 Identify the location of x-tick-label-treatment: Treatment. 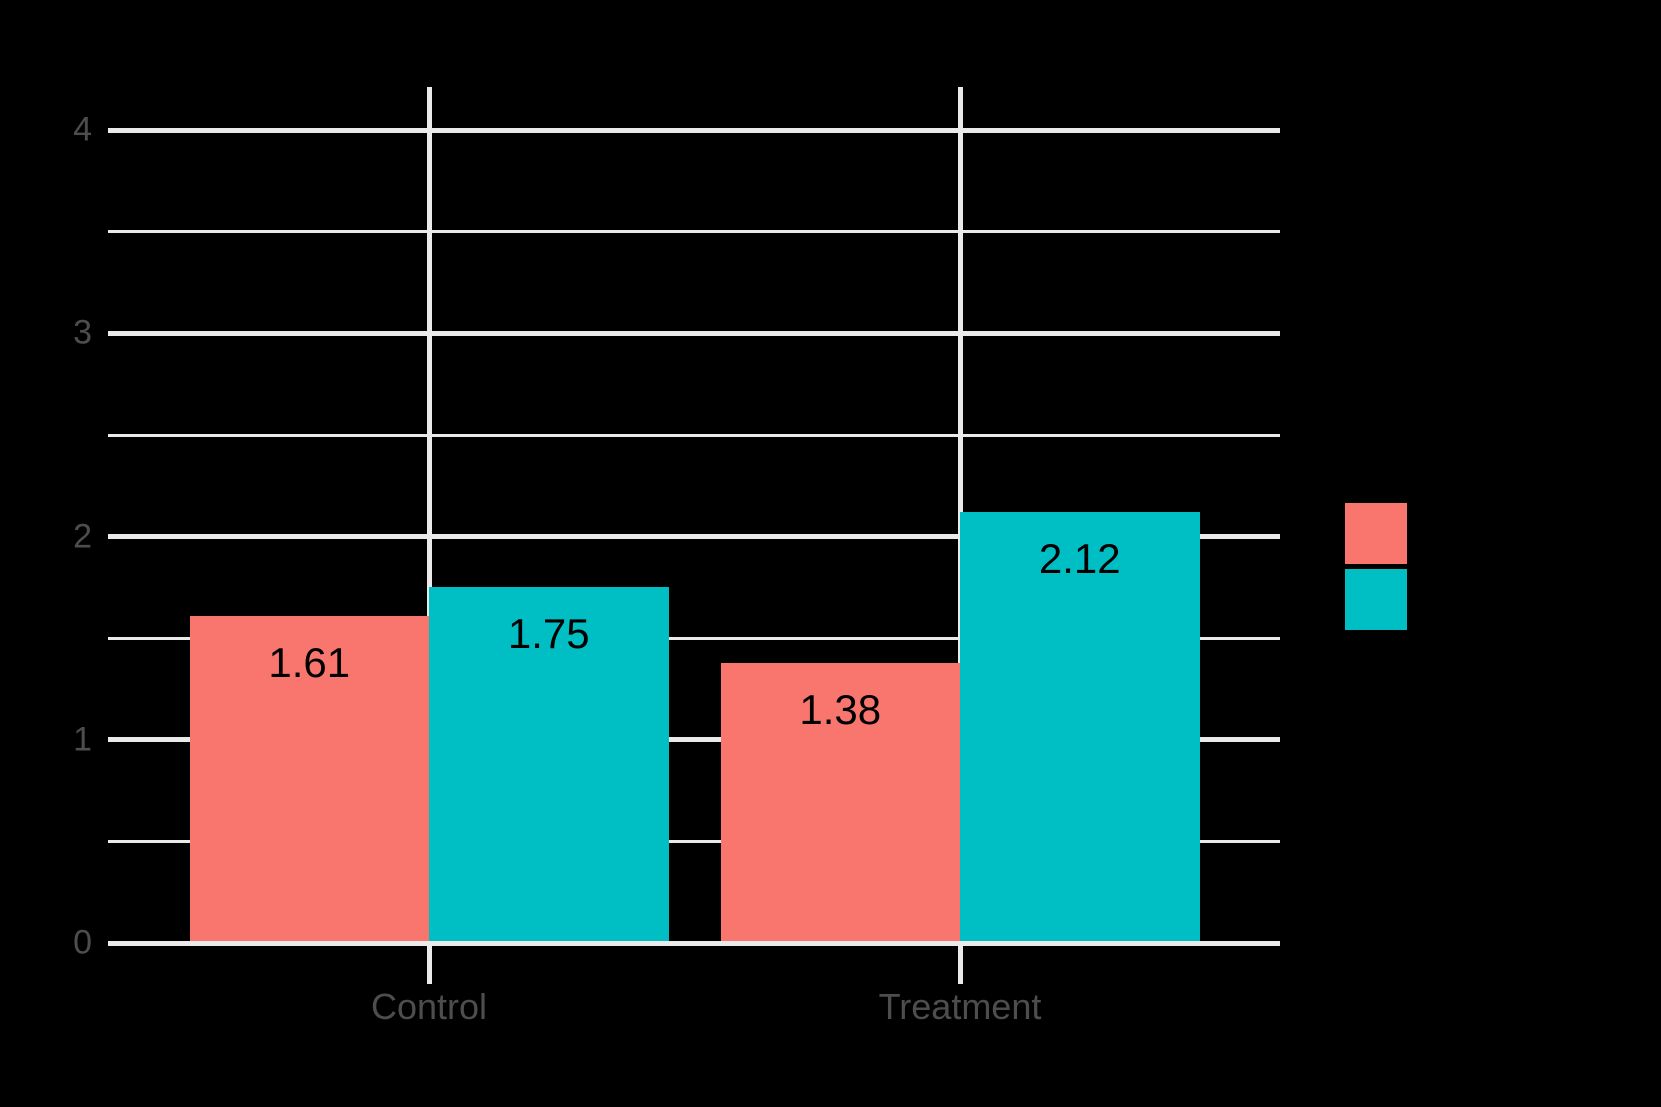
(960, 1006).